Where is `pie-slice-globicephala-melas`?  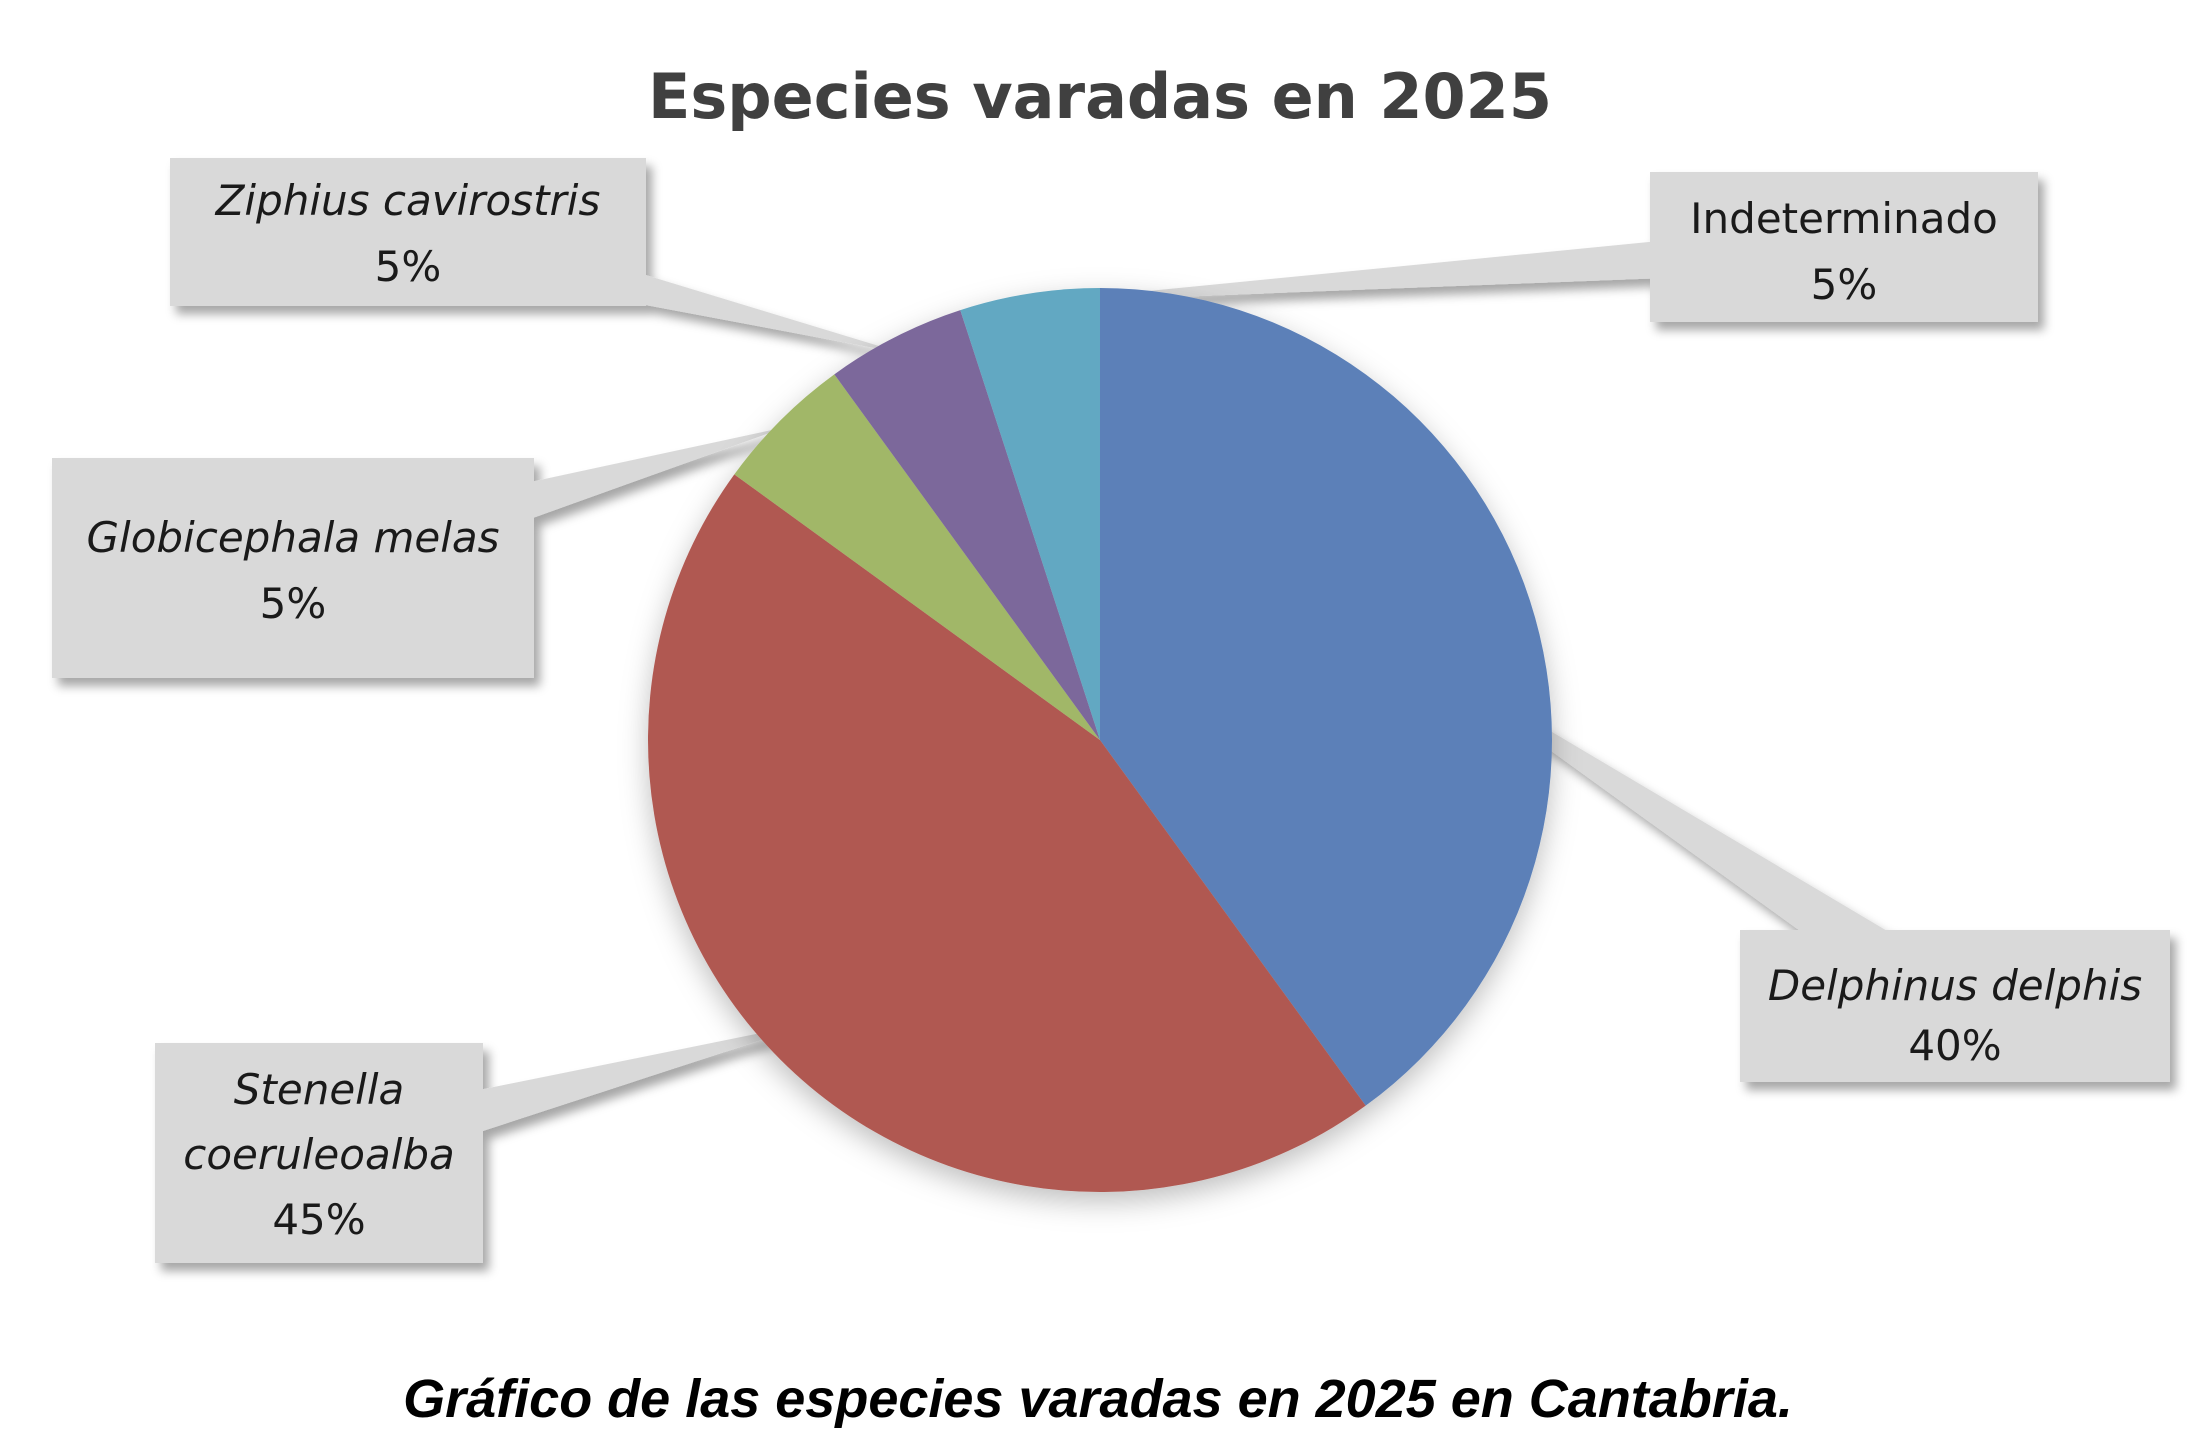 pie-slice-globicephala-melas is located at coordinates (917, 557).